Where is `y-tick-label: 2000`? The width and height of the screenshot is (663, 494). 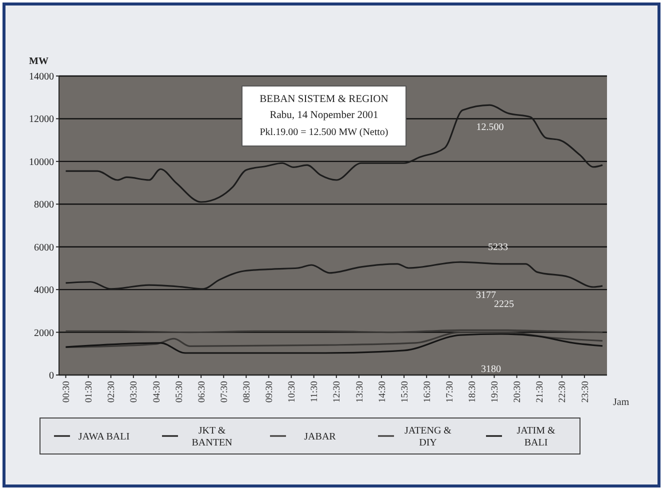 y-tick-label: 2000 is located at coordinates (44, 333).